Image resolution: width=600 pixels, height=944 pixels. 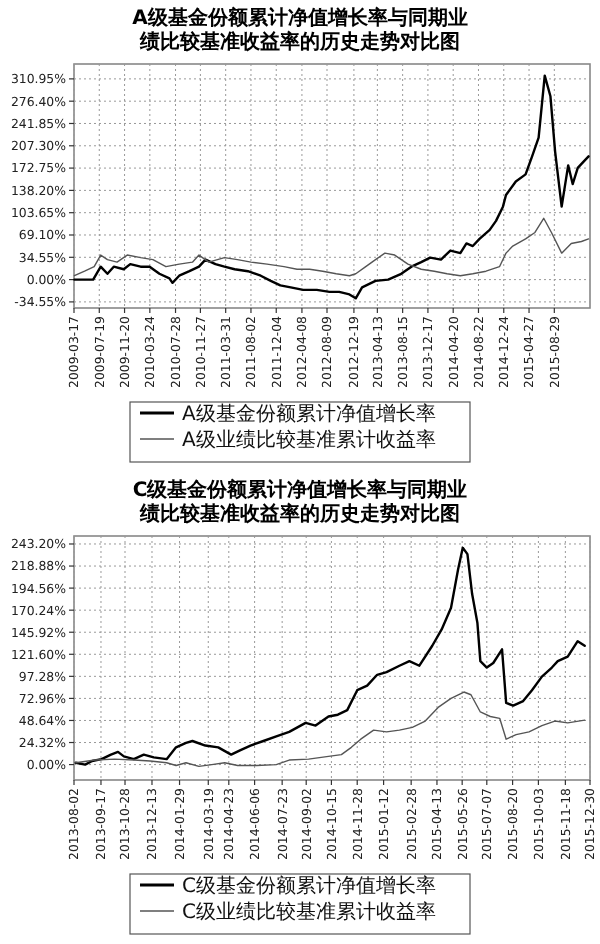 What do you see at coordinates (300, 30) in the screenshot?
I see `chart-title: A级基金份额累计净值增长率与同期业绩比较基准收益率的历史走势对比图` at bounding box center [300, 30].